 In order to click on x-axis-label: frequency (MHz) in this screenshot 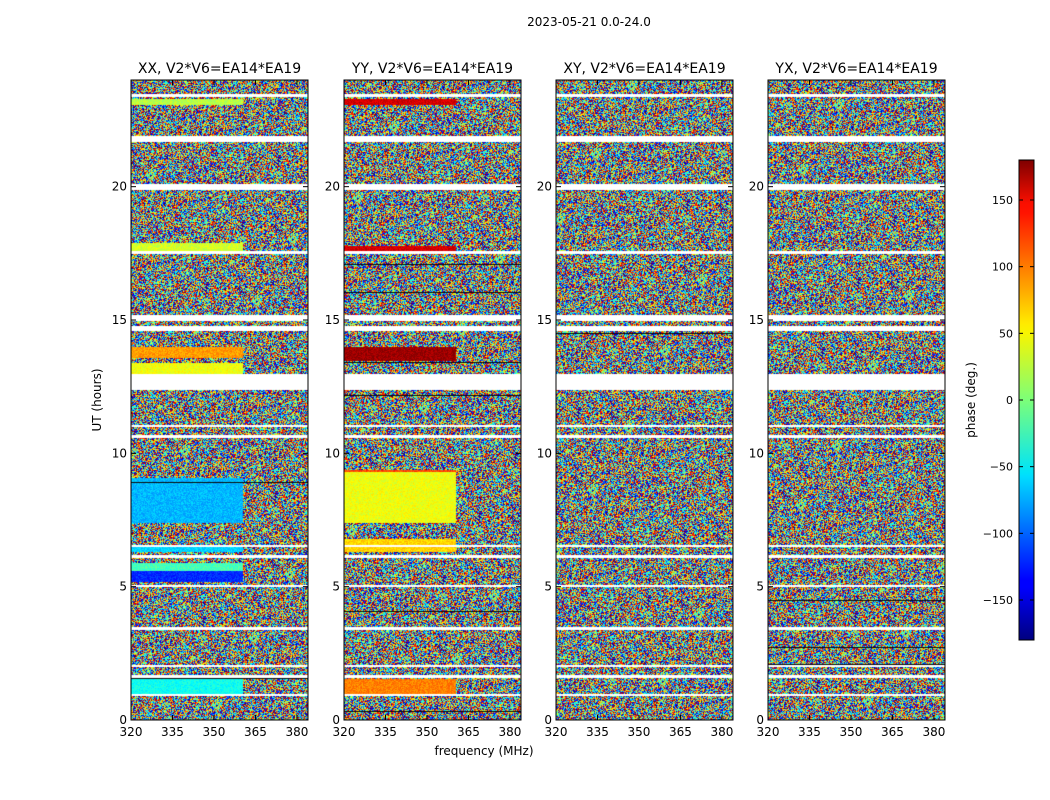, I will do `click(483, 751)`.